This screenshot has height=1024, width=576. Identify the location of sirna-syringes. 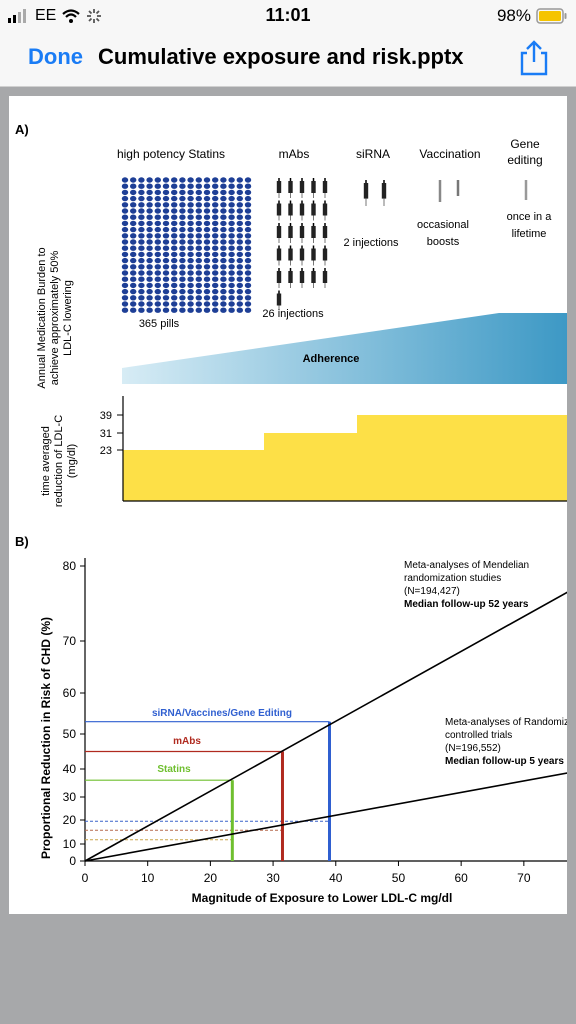
(375, 193).